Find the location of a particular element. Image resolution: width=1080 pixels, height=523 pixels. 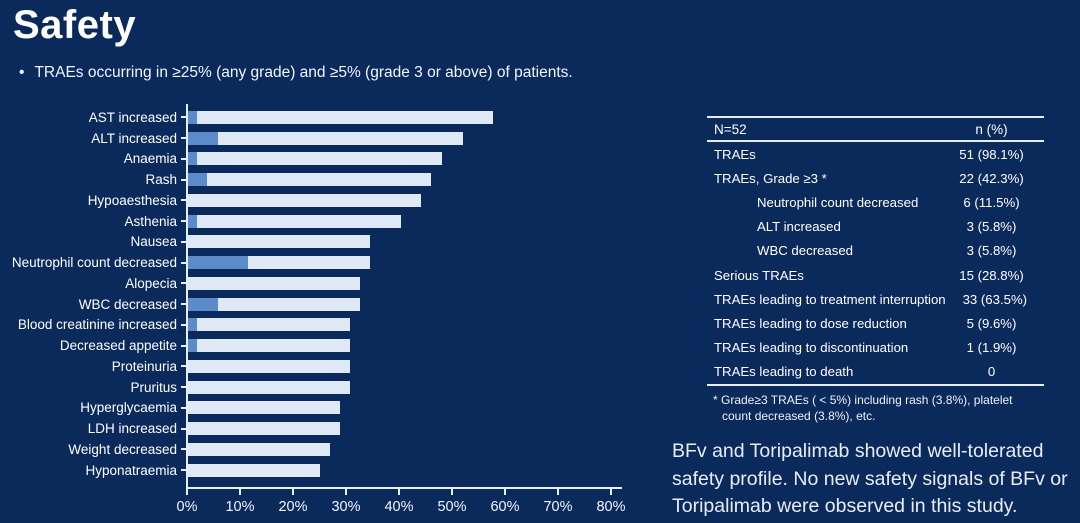

y-axis-line is located at coordinates (187, 296).